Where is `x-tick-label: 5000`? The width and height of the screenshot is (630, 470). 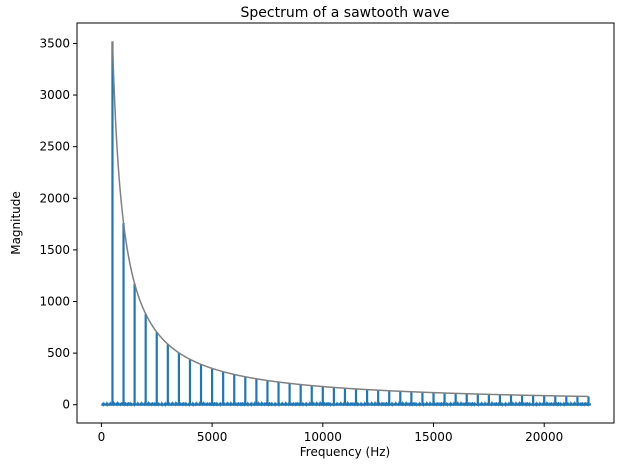
x-tick-label: 5000 is located at coordinates (212, 437).